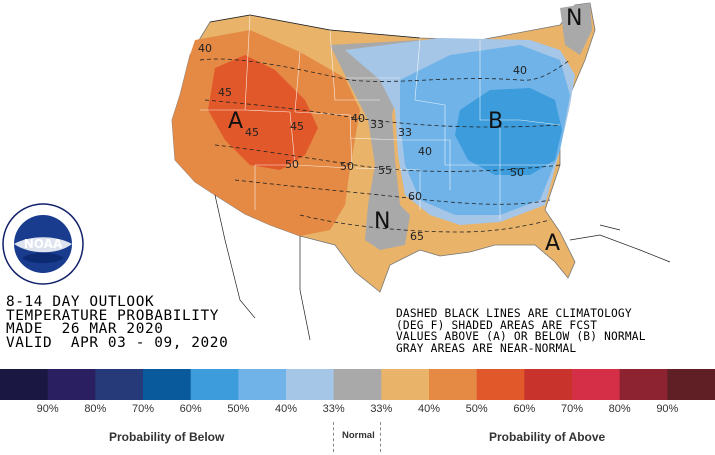 This screenshot has height=455, width=715. I want to click on marker-normal-northeast: N, so click(574, 18).